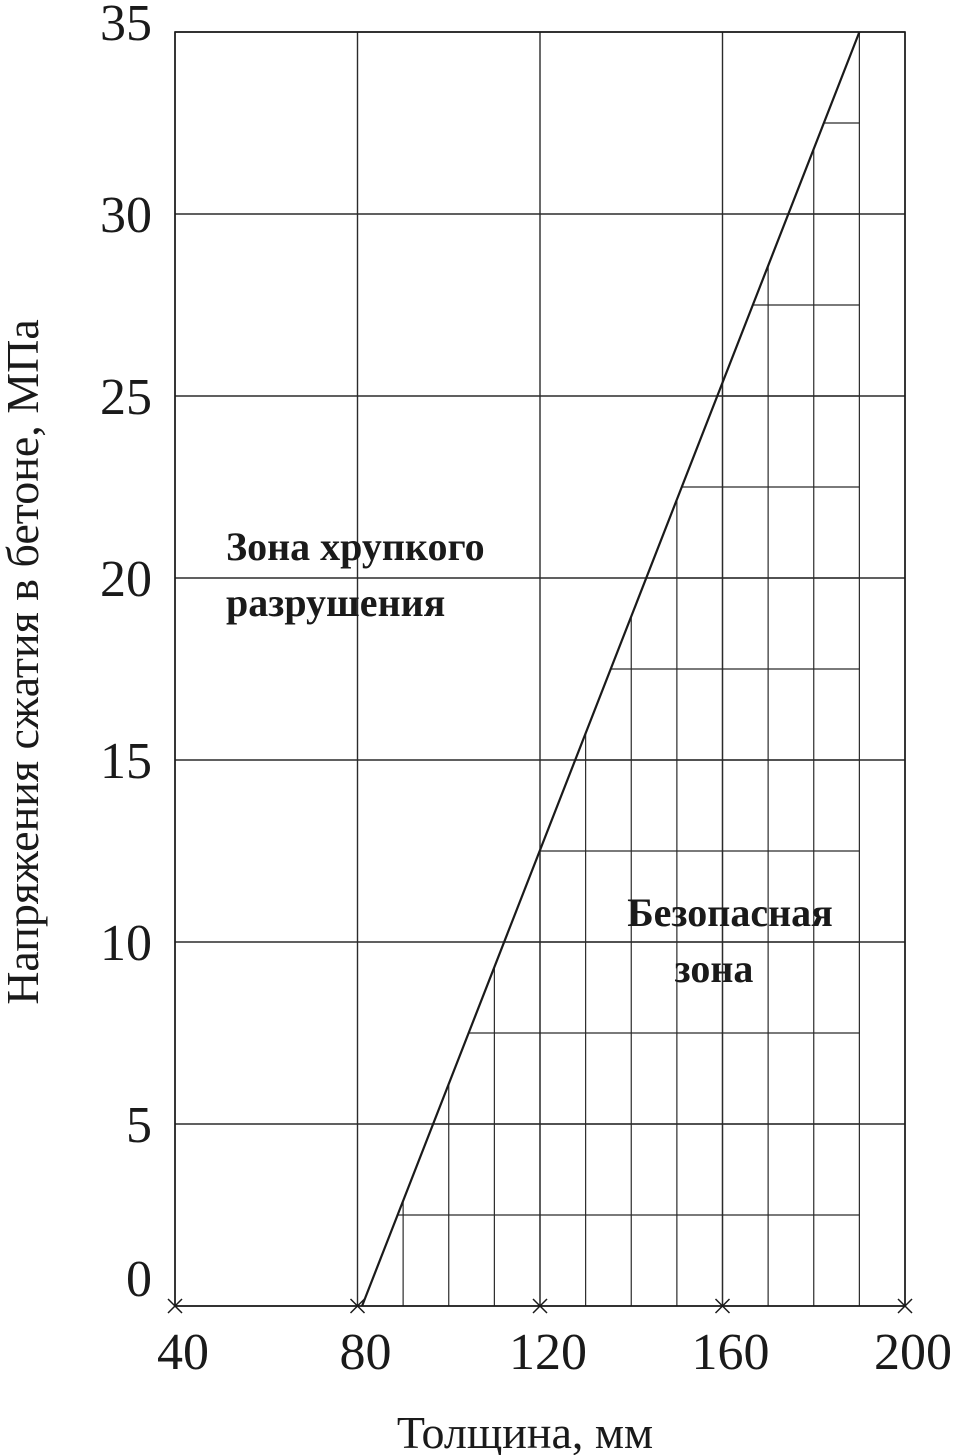 The width and height of the screenshot is (958, 1455). Describe the element at coordinates (139, 1279) in the screenshot. I see `y-tick-label: 0` at that location.